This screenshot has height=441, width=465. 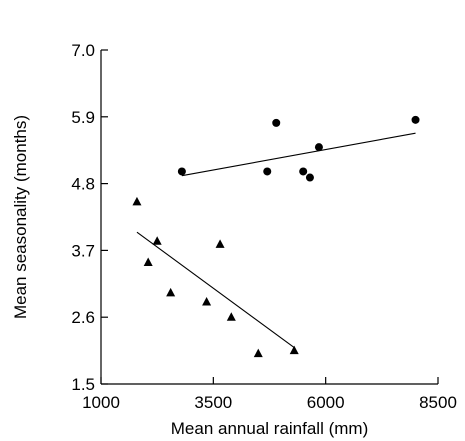 I want to click on y-axis-title: Mean seasonality (months), so click(x=20, y=217).